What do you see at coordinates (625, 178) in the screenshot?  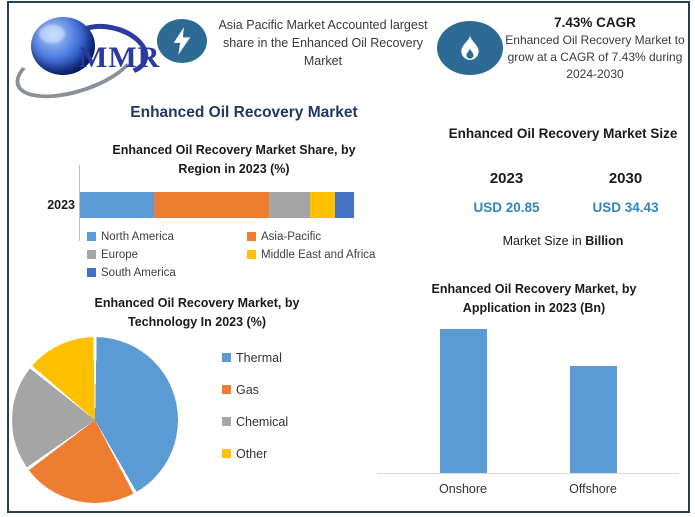 I see `year-end: 2030` at bounding box center [625, 178].